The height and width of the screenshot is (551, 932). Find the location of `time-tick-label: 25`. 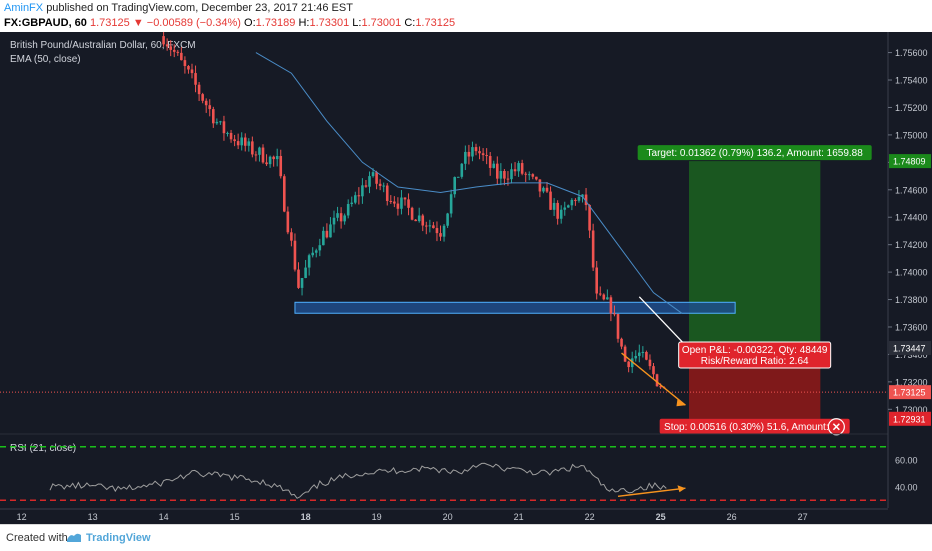

time-tick-label: 25 is located at coordinates (661, 517).